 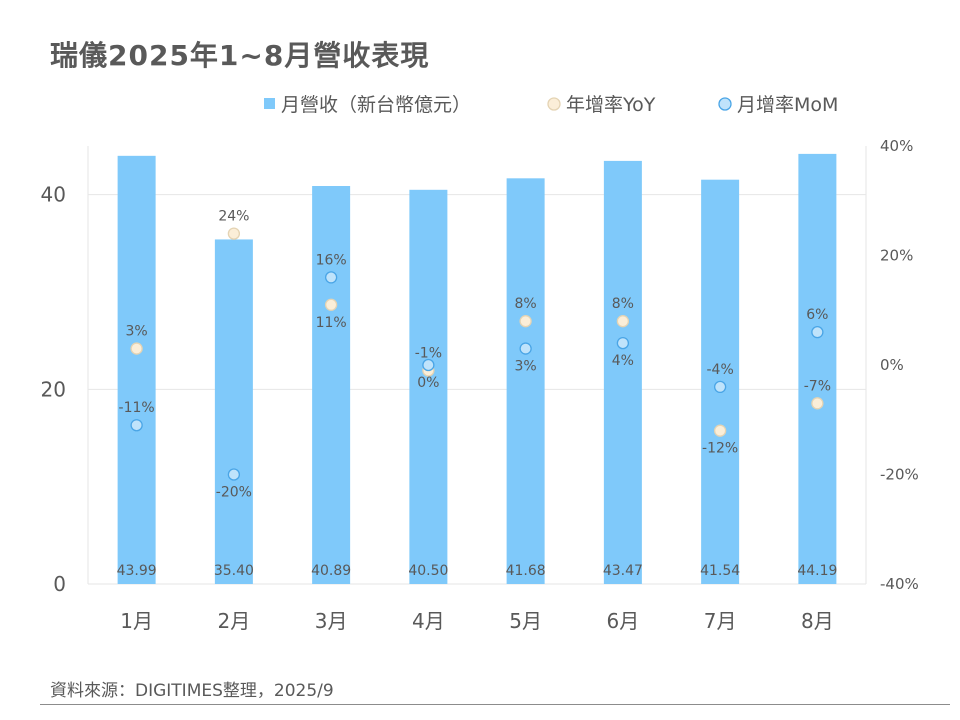 I want to click on mom-data-label: -20%, so click(x=234, y=493).